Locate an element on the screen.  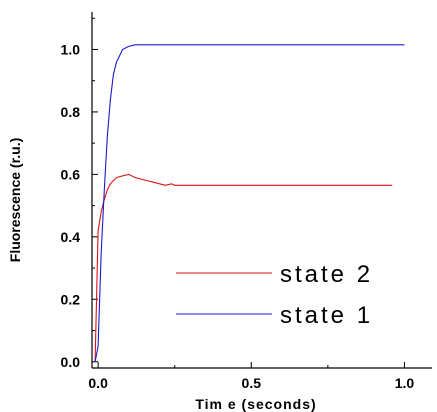
y-tick-label: 0.0 is located at coordinates (71, 362).